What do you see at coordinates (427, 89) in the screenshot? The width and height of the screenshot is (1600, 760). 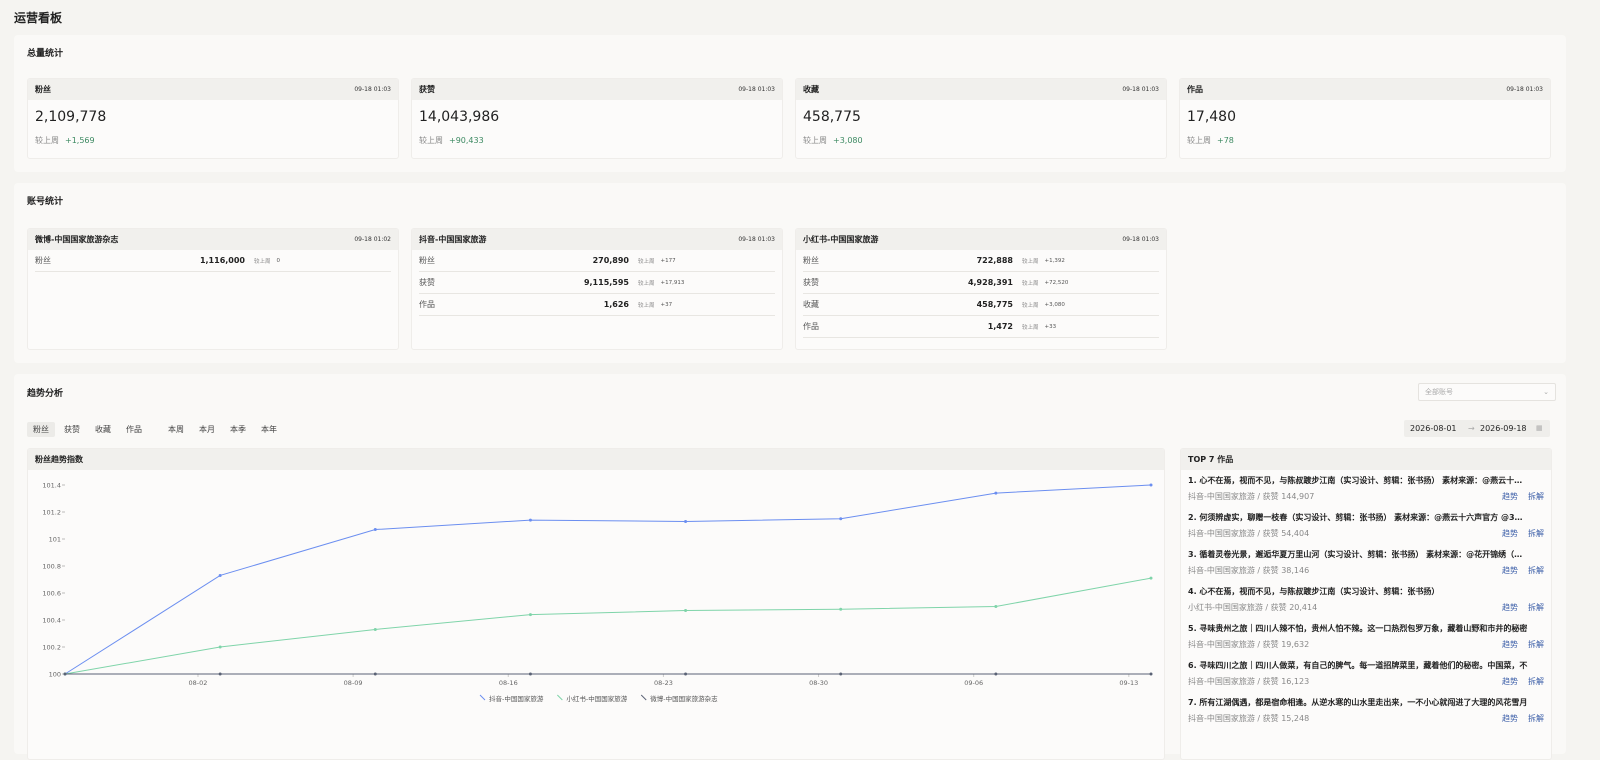 I see `stat-label: 获赞` at bounding box center [427, 89].